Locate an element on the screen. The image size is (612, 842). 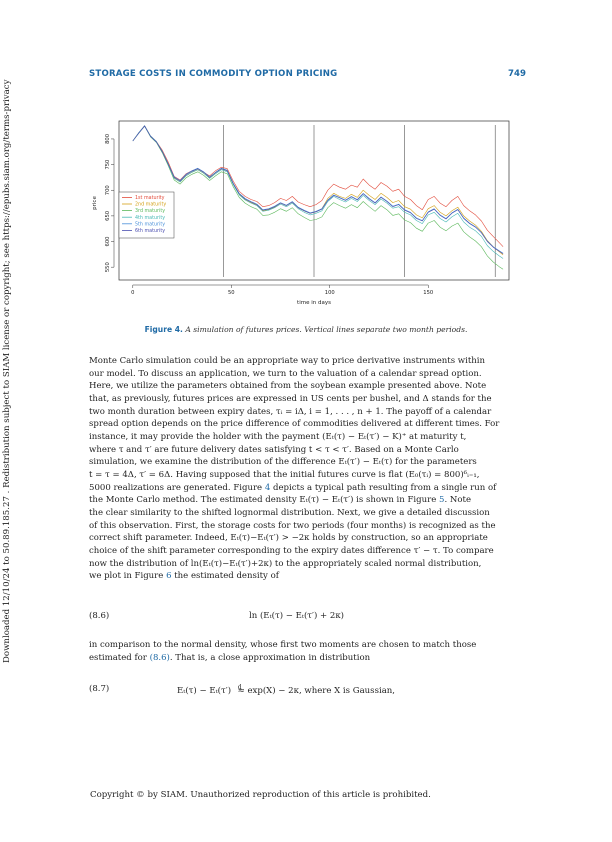
x-tick-label: 100 is located at coordinates (330, 293).